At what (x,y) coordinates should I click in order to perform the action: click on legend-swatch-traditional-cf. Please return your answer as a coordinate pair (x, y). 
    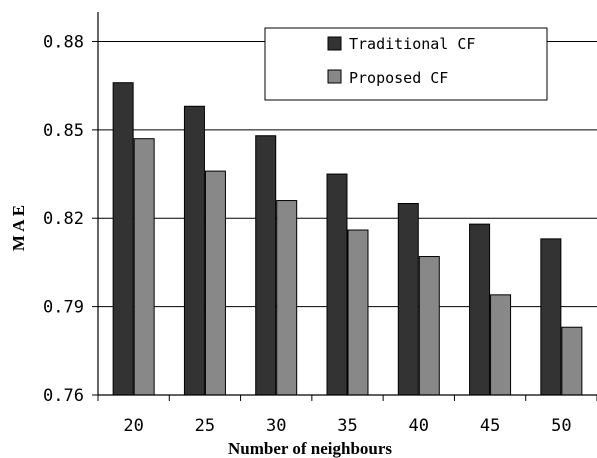
    Looking at the image, I should click on (334, 43).